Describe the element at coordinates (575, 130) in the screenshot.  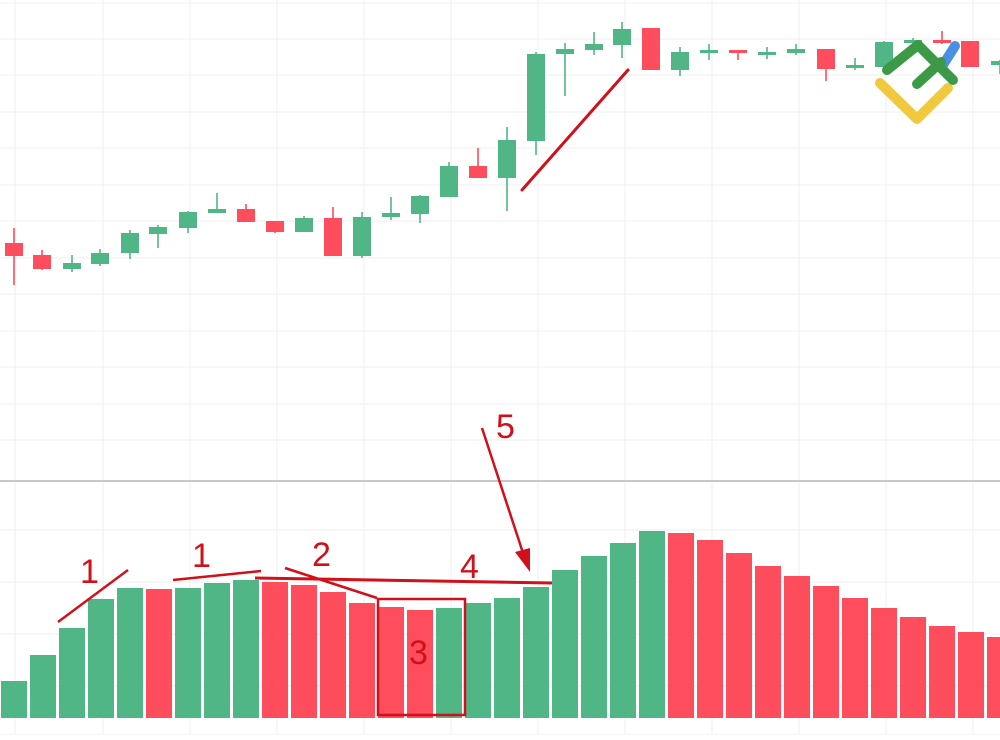
I see `trend-line-price` at that location.